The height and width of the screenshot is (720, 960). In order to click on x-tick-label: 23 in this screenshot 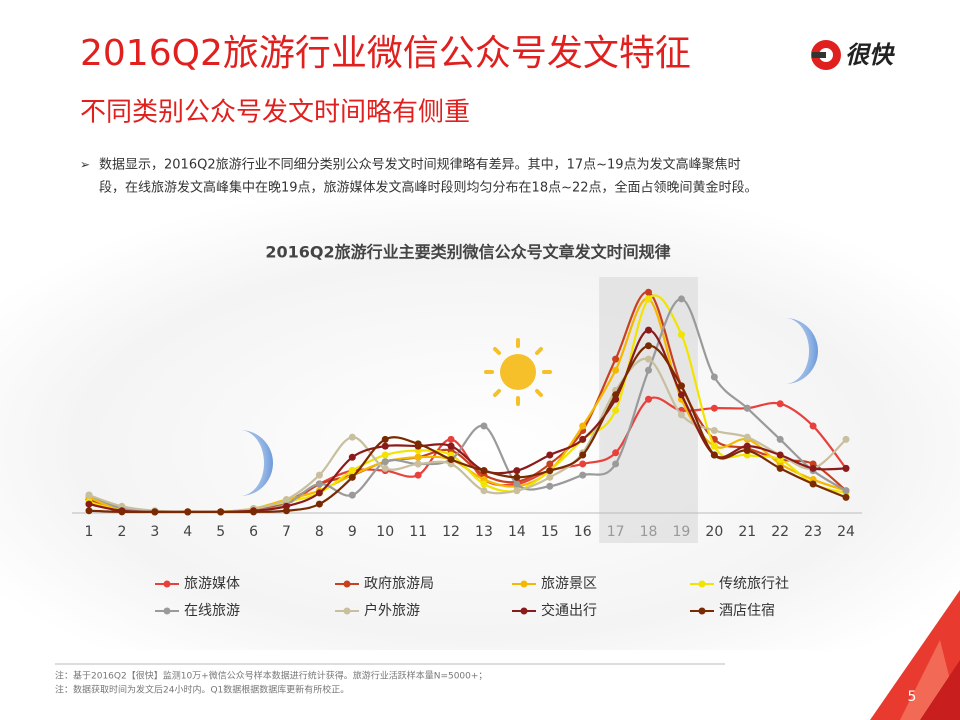, I will do `click(813, 532)`.